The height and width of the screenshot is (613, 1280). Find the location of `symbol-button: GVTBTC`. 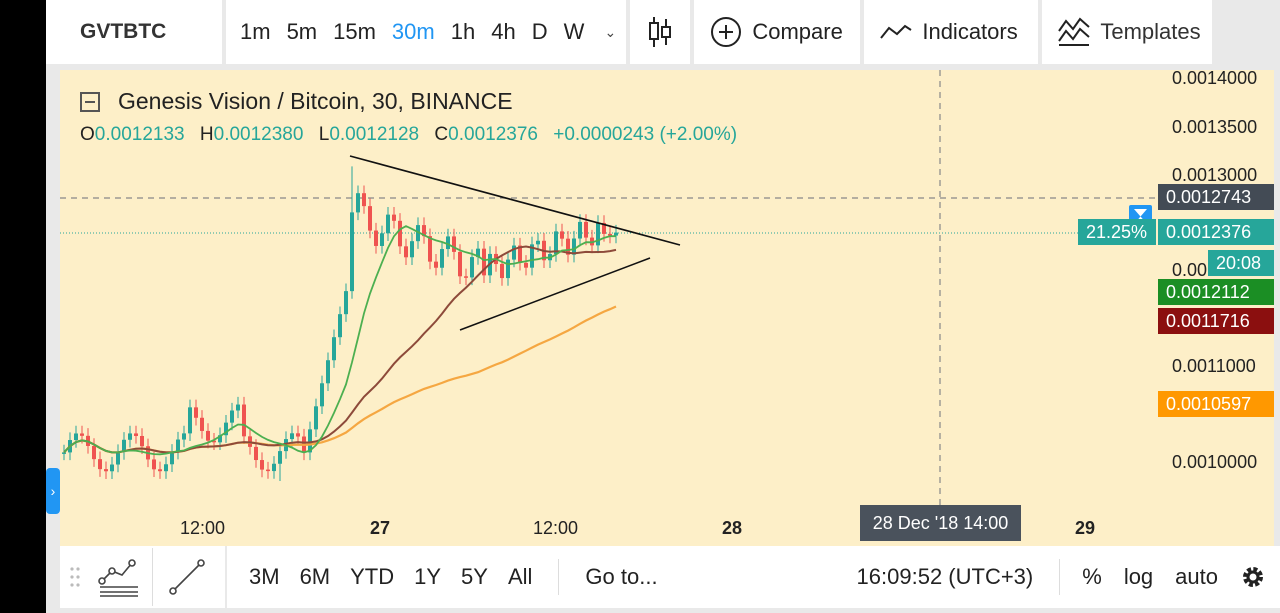

symbol-button: GVTBTC is located at coordinates (134, 32).